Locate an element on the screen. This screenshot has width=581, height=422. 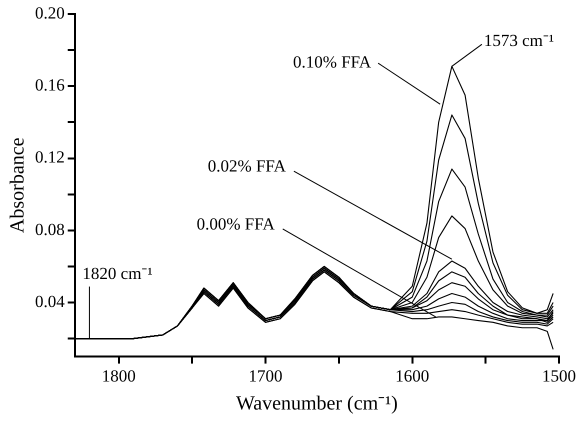
x-tick-label: 1700 is located at coordinates (265, 376).